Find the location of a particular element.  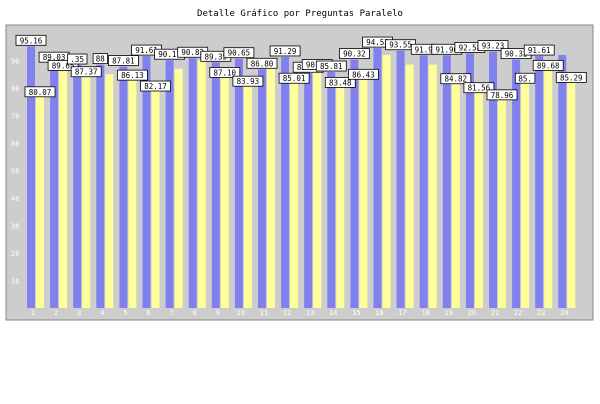

x-tick-label: 23 is located at coordinates (541, 313).